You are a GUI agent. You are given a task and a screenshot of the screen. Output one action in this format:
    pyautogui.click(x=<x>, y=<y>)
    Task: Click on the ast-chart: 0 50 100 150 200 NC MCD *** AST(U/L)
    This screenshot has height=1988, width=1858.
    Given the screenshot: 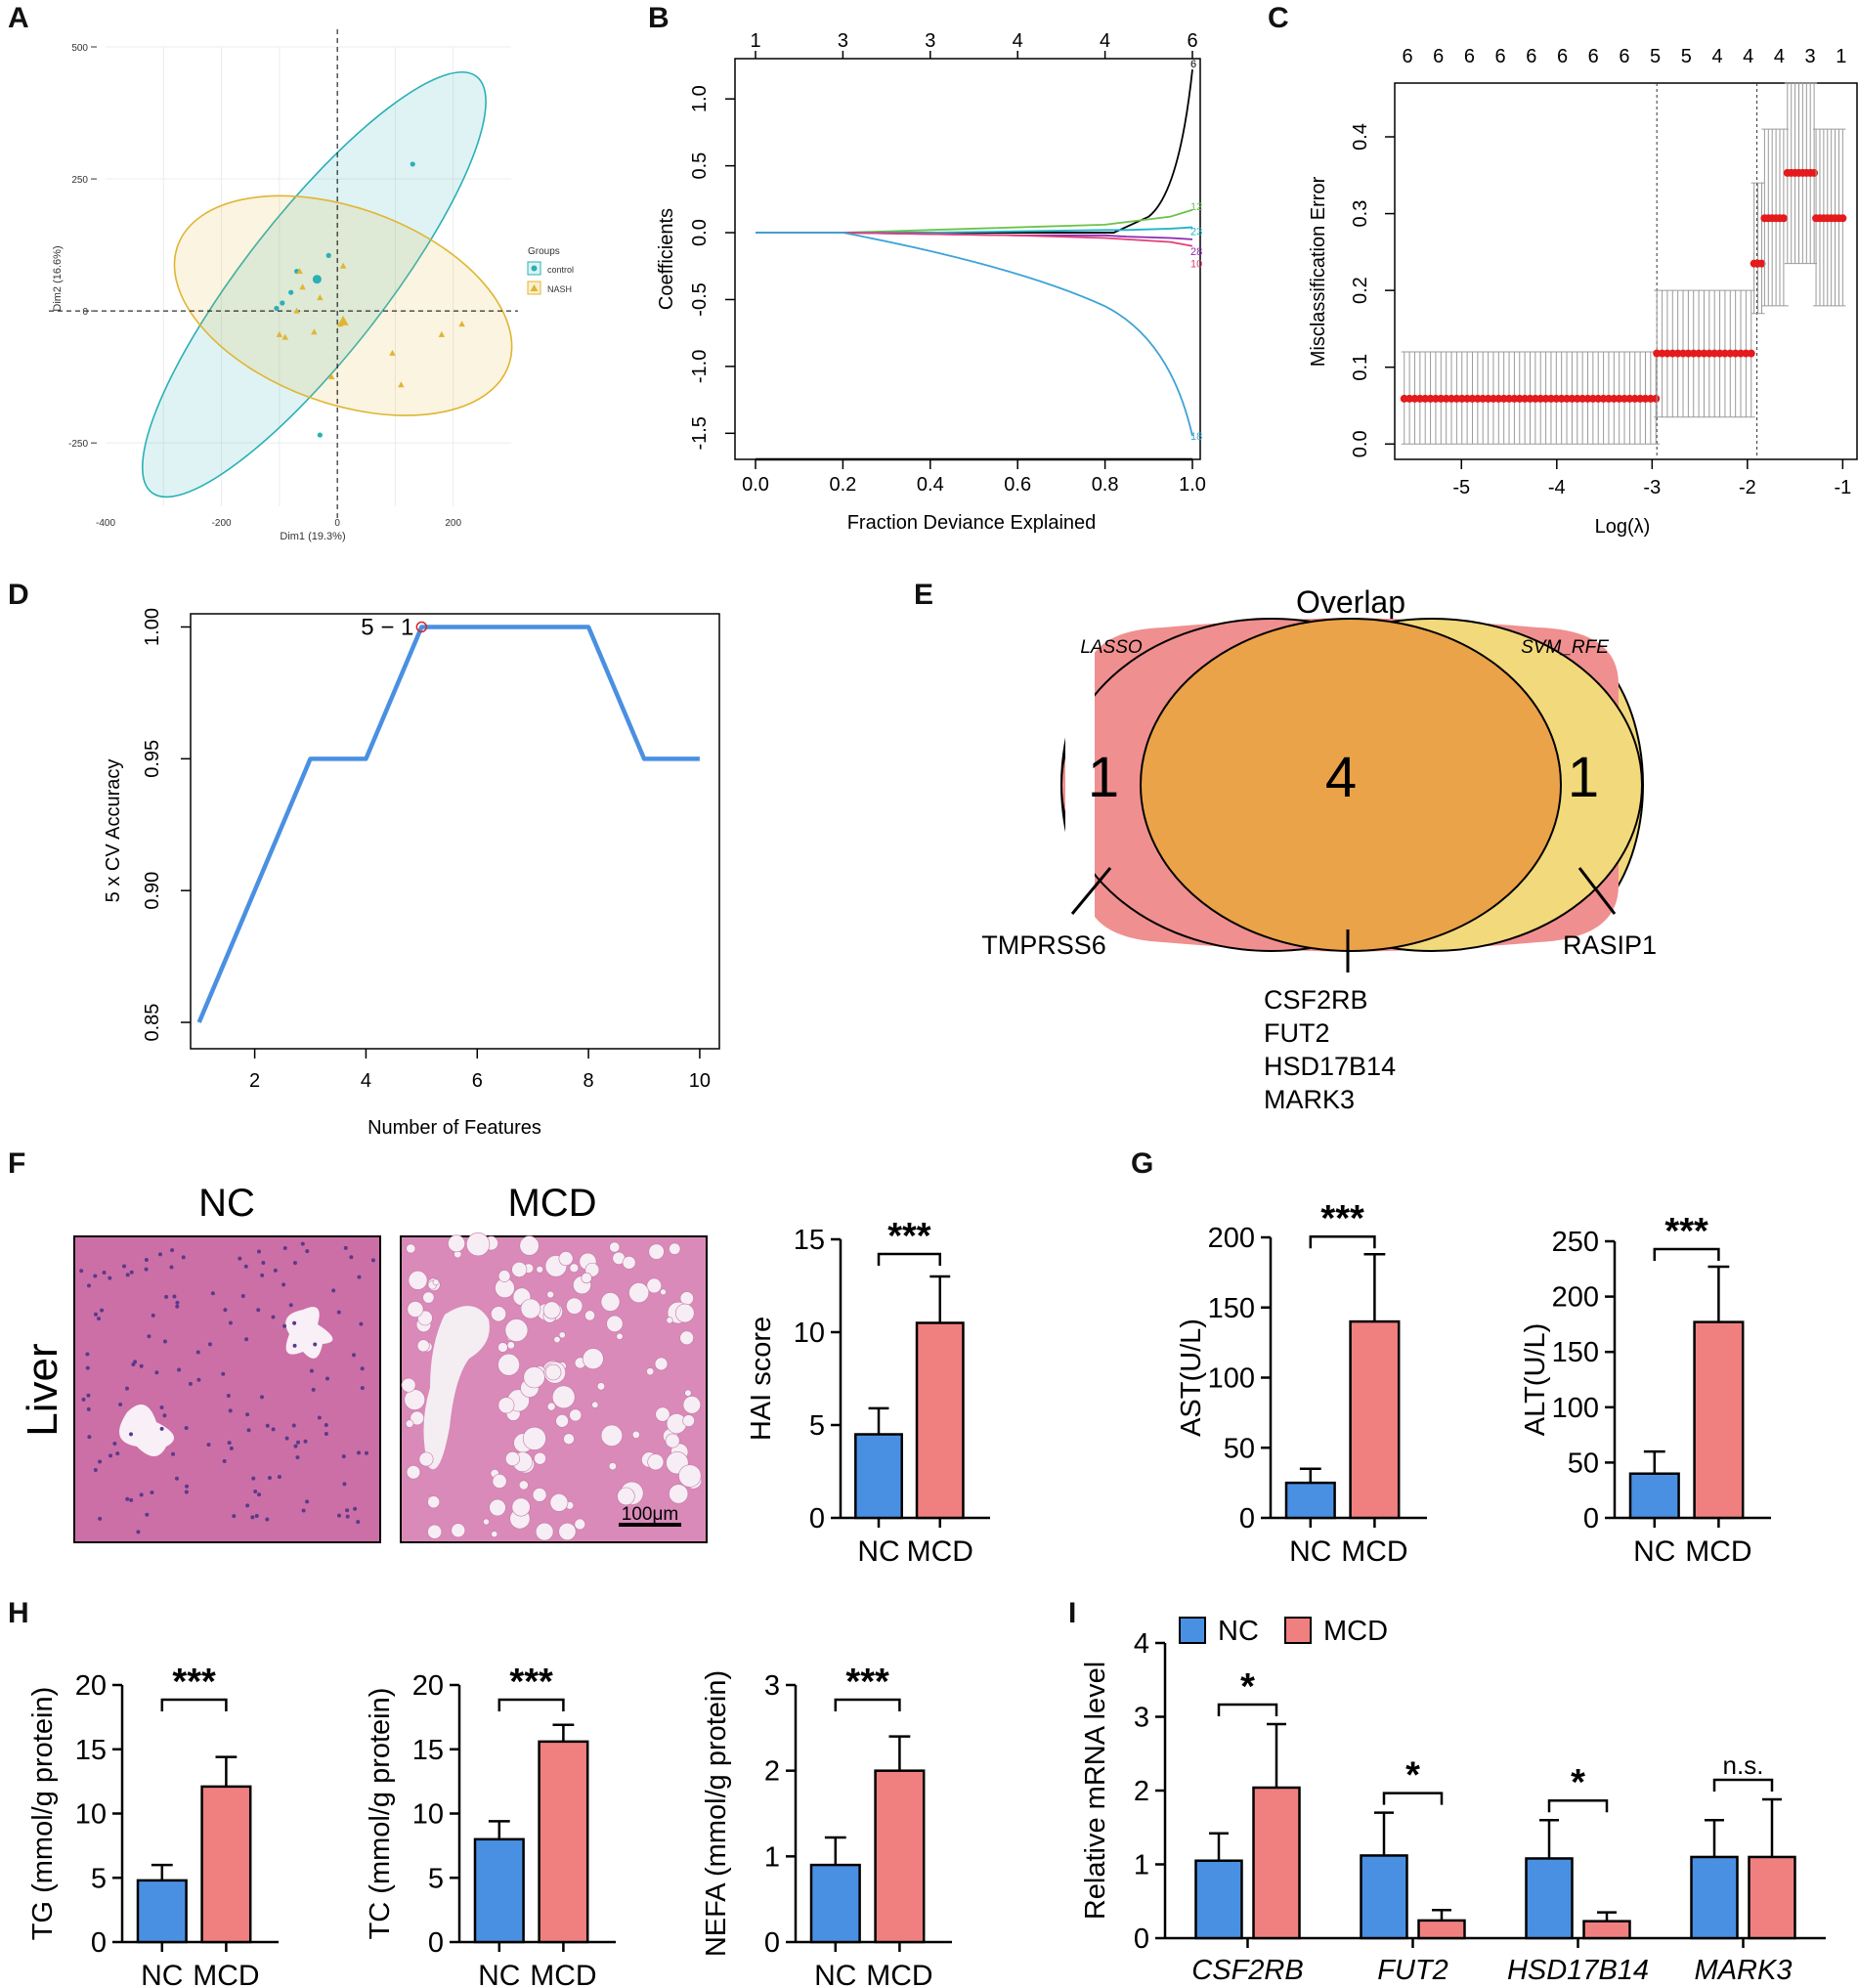 What is the action you would take?
    pyautogui.click(x=1301, y=1383)
    